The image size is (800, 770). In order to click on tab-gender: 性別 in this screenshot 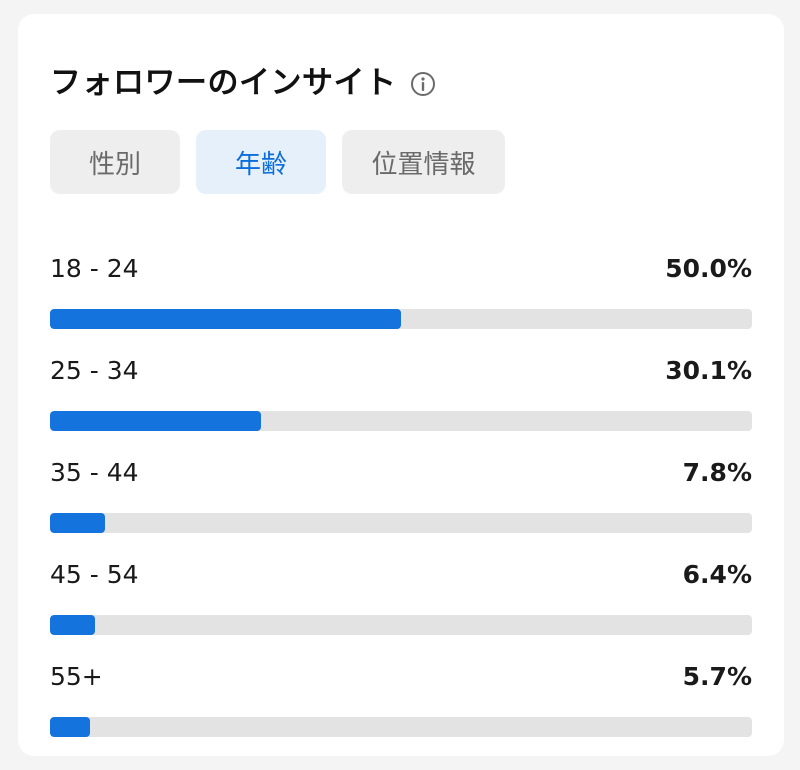, I will do `click(115, 162)`.